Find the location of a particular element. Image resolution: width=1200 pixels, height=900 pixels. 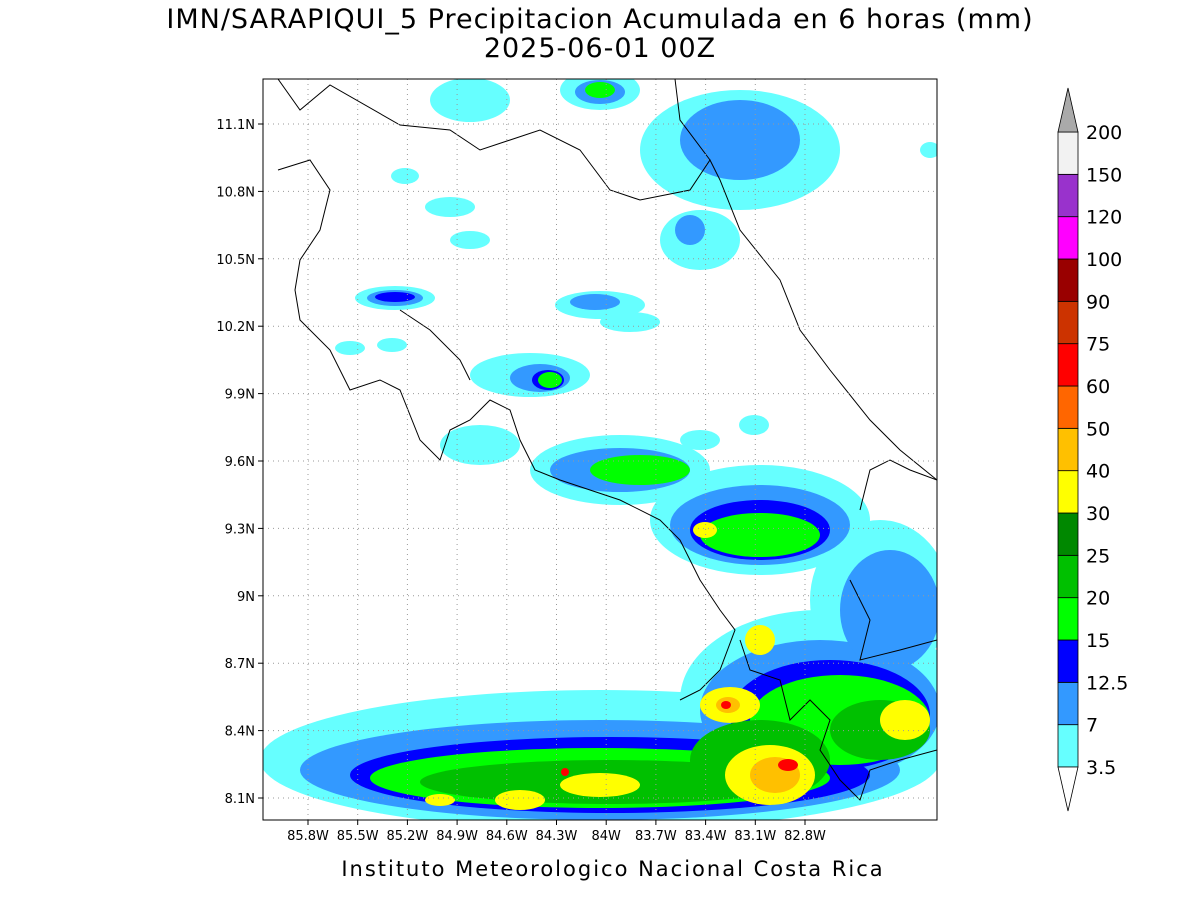

y-tick-label: 11.1N is located at coordinates (235, 125).